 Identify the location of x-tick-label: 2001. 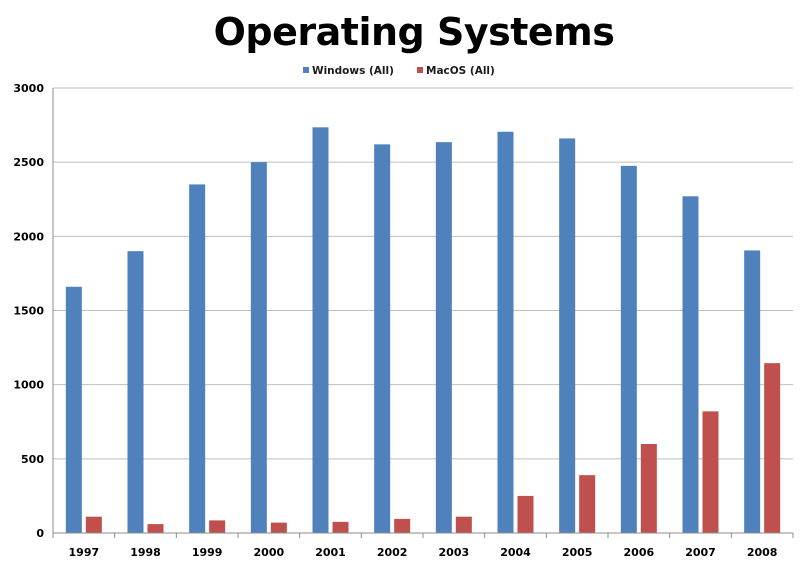
(330, 552).